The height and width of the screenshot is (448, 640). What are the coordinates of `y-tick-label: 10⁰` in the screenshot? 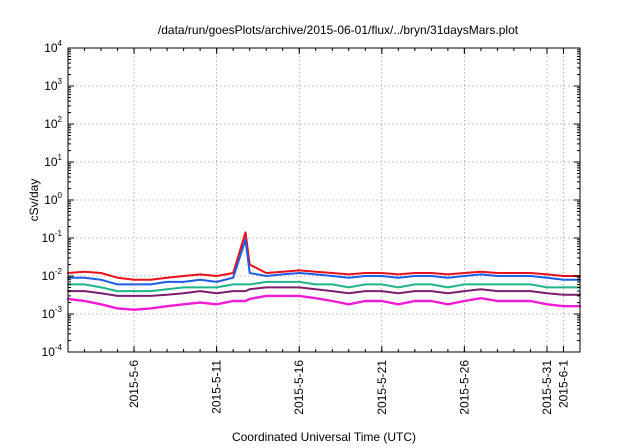 It's located at (53, 199).